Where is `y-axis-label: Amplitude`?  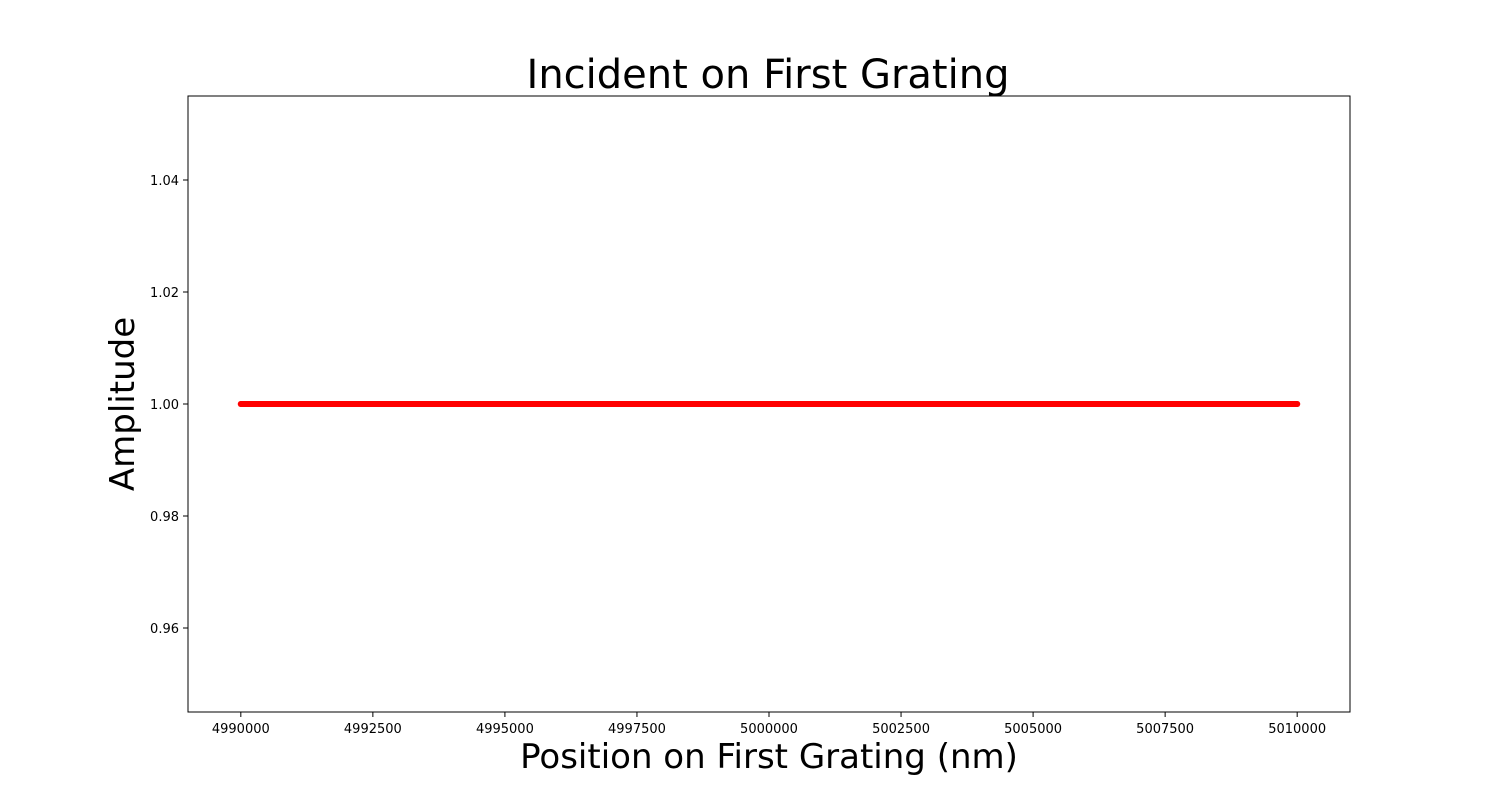
y-axis-label: Amplitude is located at coordinates (123, 404).